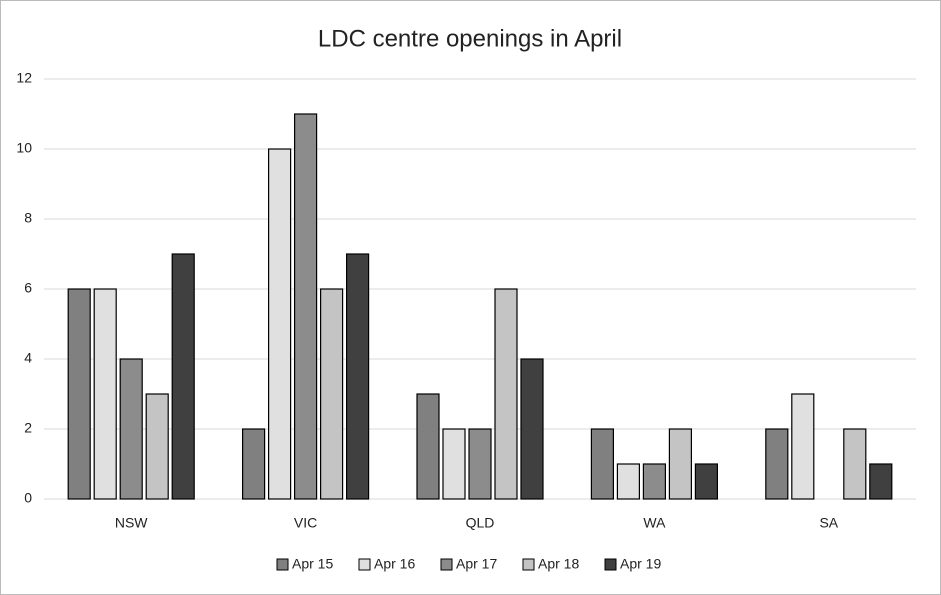  What do you see at coordinates (828, 523) in the screenshot?
I see `x-tick-label: SA` at bounding box center [828, 523].